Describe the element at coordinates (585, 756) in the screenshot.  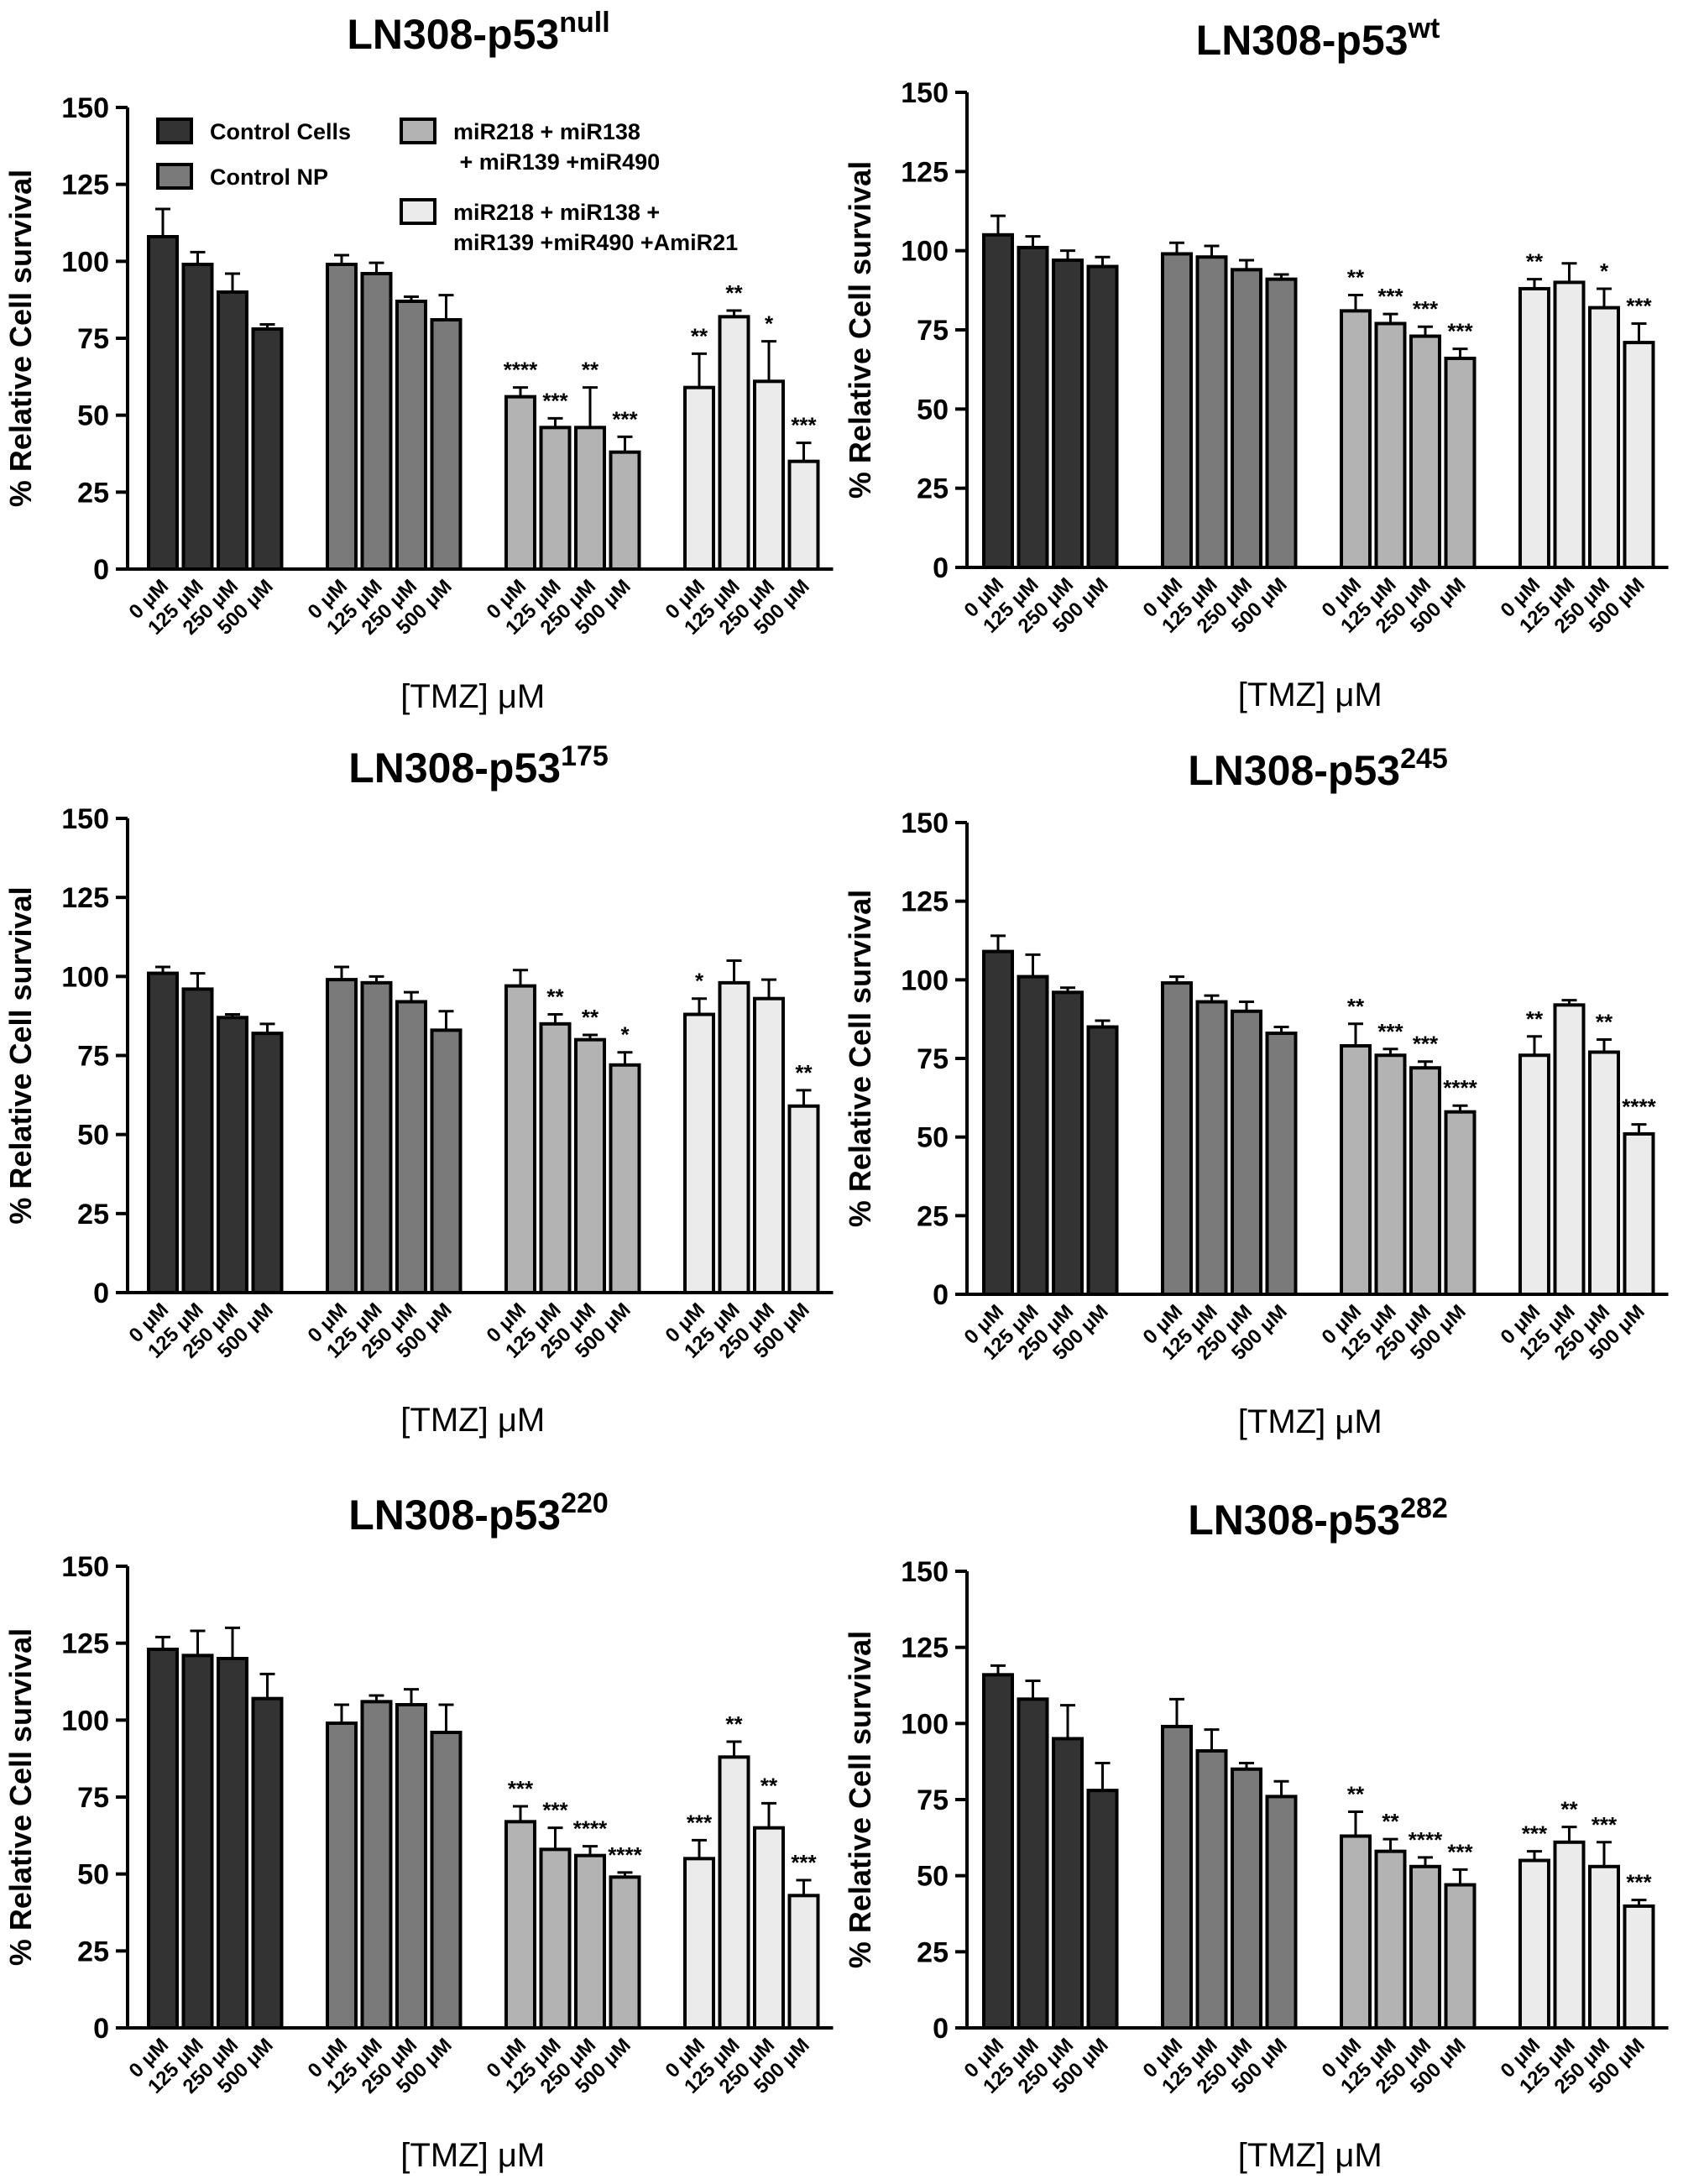
I see `chart-title-superscript: 175` at that location.